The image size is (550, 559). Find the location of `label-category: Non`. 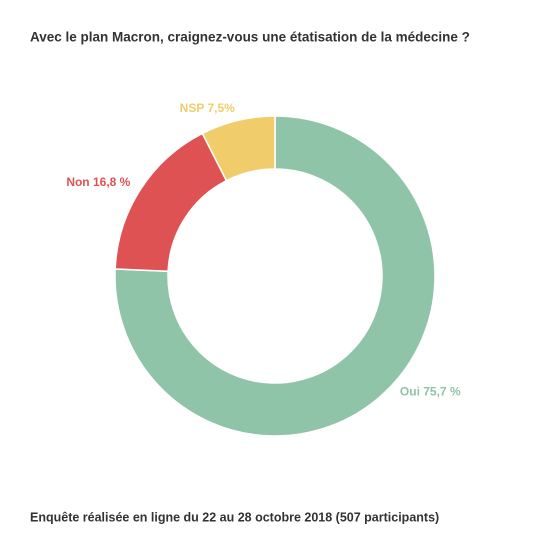

label-category: Non is located at coordinates (77, 182).